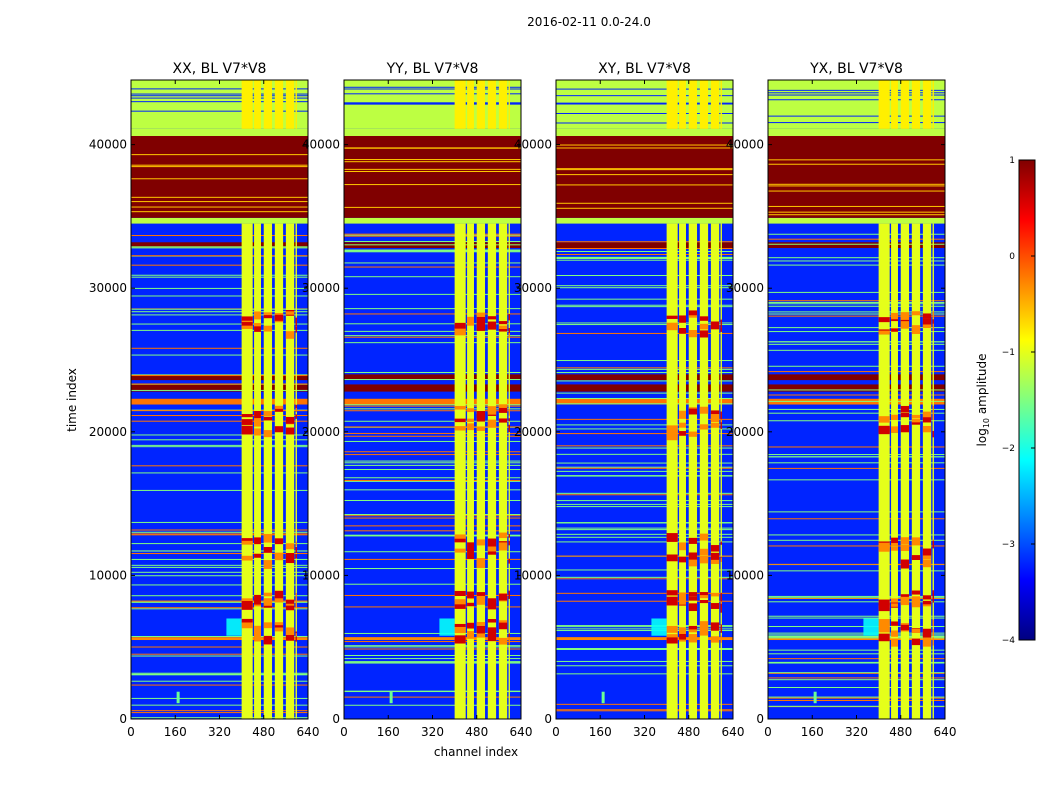  Describe the element at coordinates (1012, 161) in the screenshot. I see `colorbar-tick-label: 1` at that location.